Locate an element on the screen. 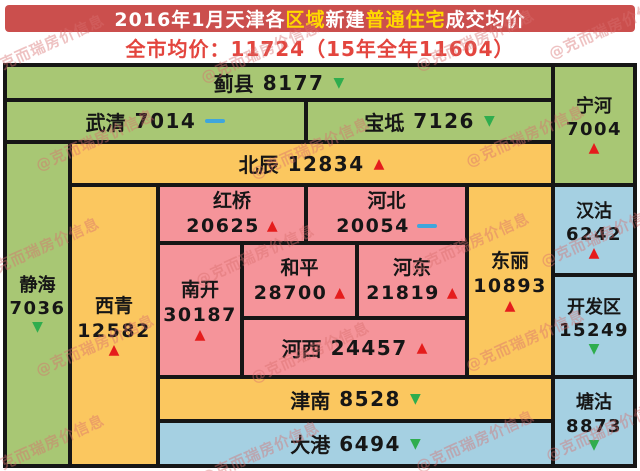  district-cell-tanggu: 塘沽 8873 ▼ is located at coordinates (594, 421).